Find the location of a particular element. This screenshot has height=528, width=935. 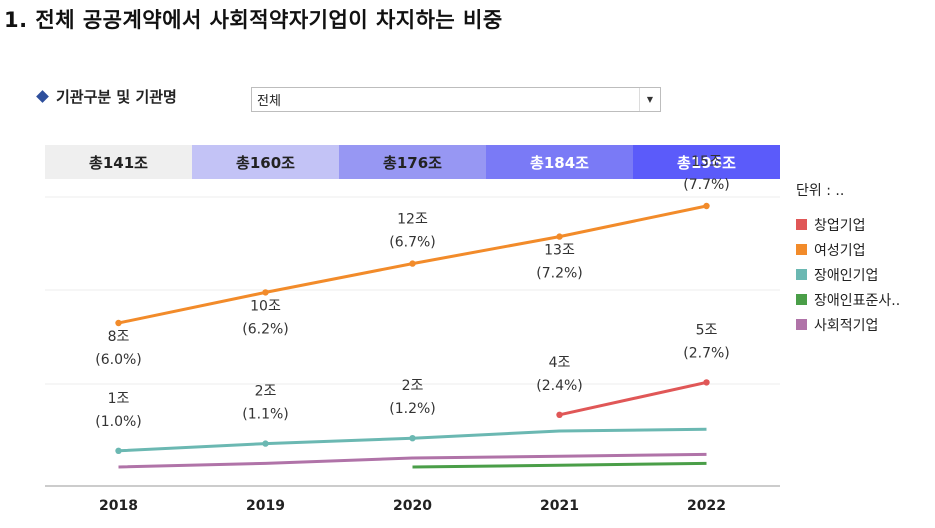

data-label: (2.4%) is located at coordinates (559, 386).